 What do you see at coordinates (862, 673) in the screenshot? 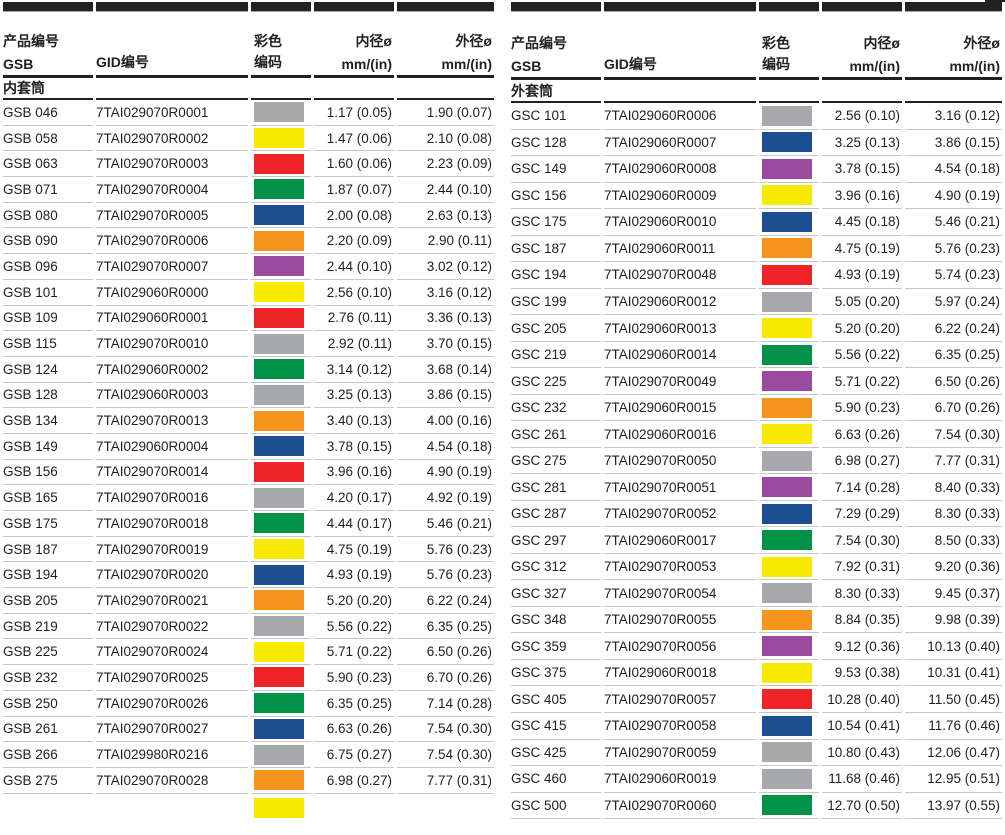
I see `inner-diameter: 9.53 (0.38)` at bounding box center [862, 673].